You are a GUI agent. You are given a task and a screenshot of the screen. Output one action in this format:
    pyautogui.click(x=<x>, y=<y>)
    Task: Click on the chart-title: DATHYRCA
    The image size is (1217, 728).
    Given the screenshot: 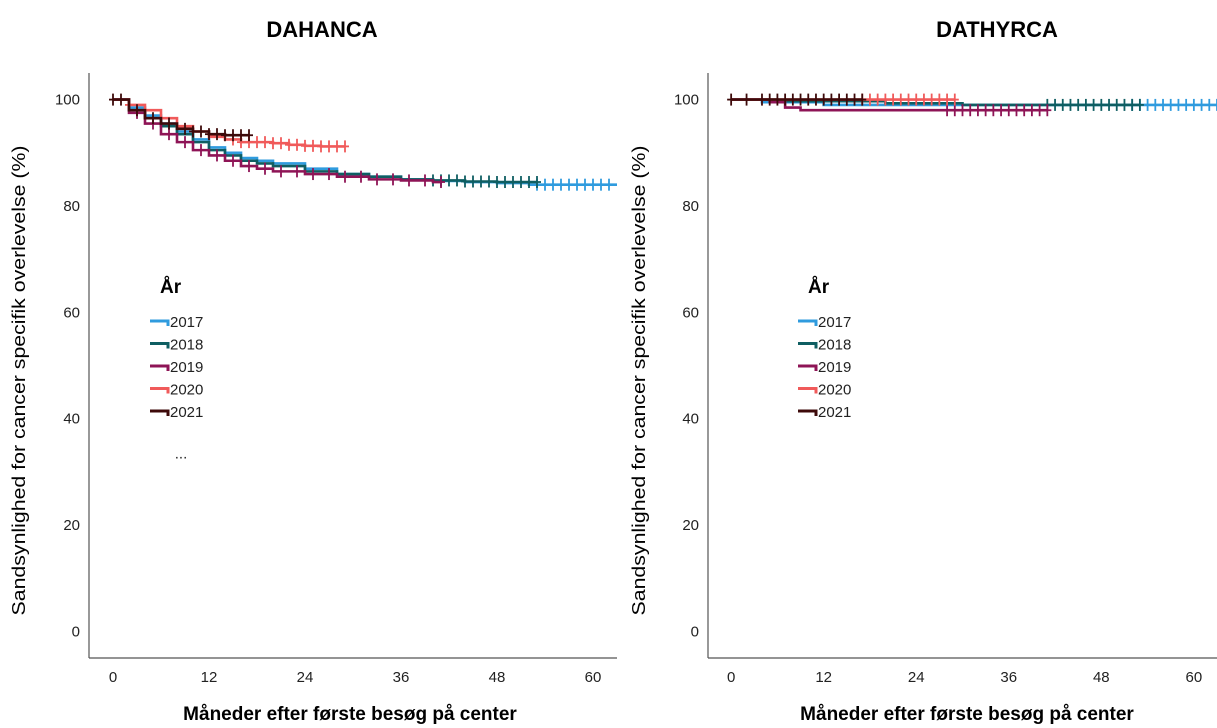 What is the action you would take?
    pyautogui.click(x=997, y=29)
    